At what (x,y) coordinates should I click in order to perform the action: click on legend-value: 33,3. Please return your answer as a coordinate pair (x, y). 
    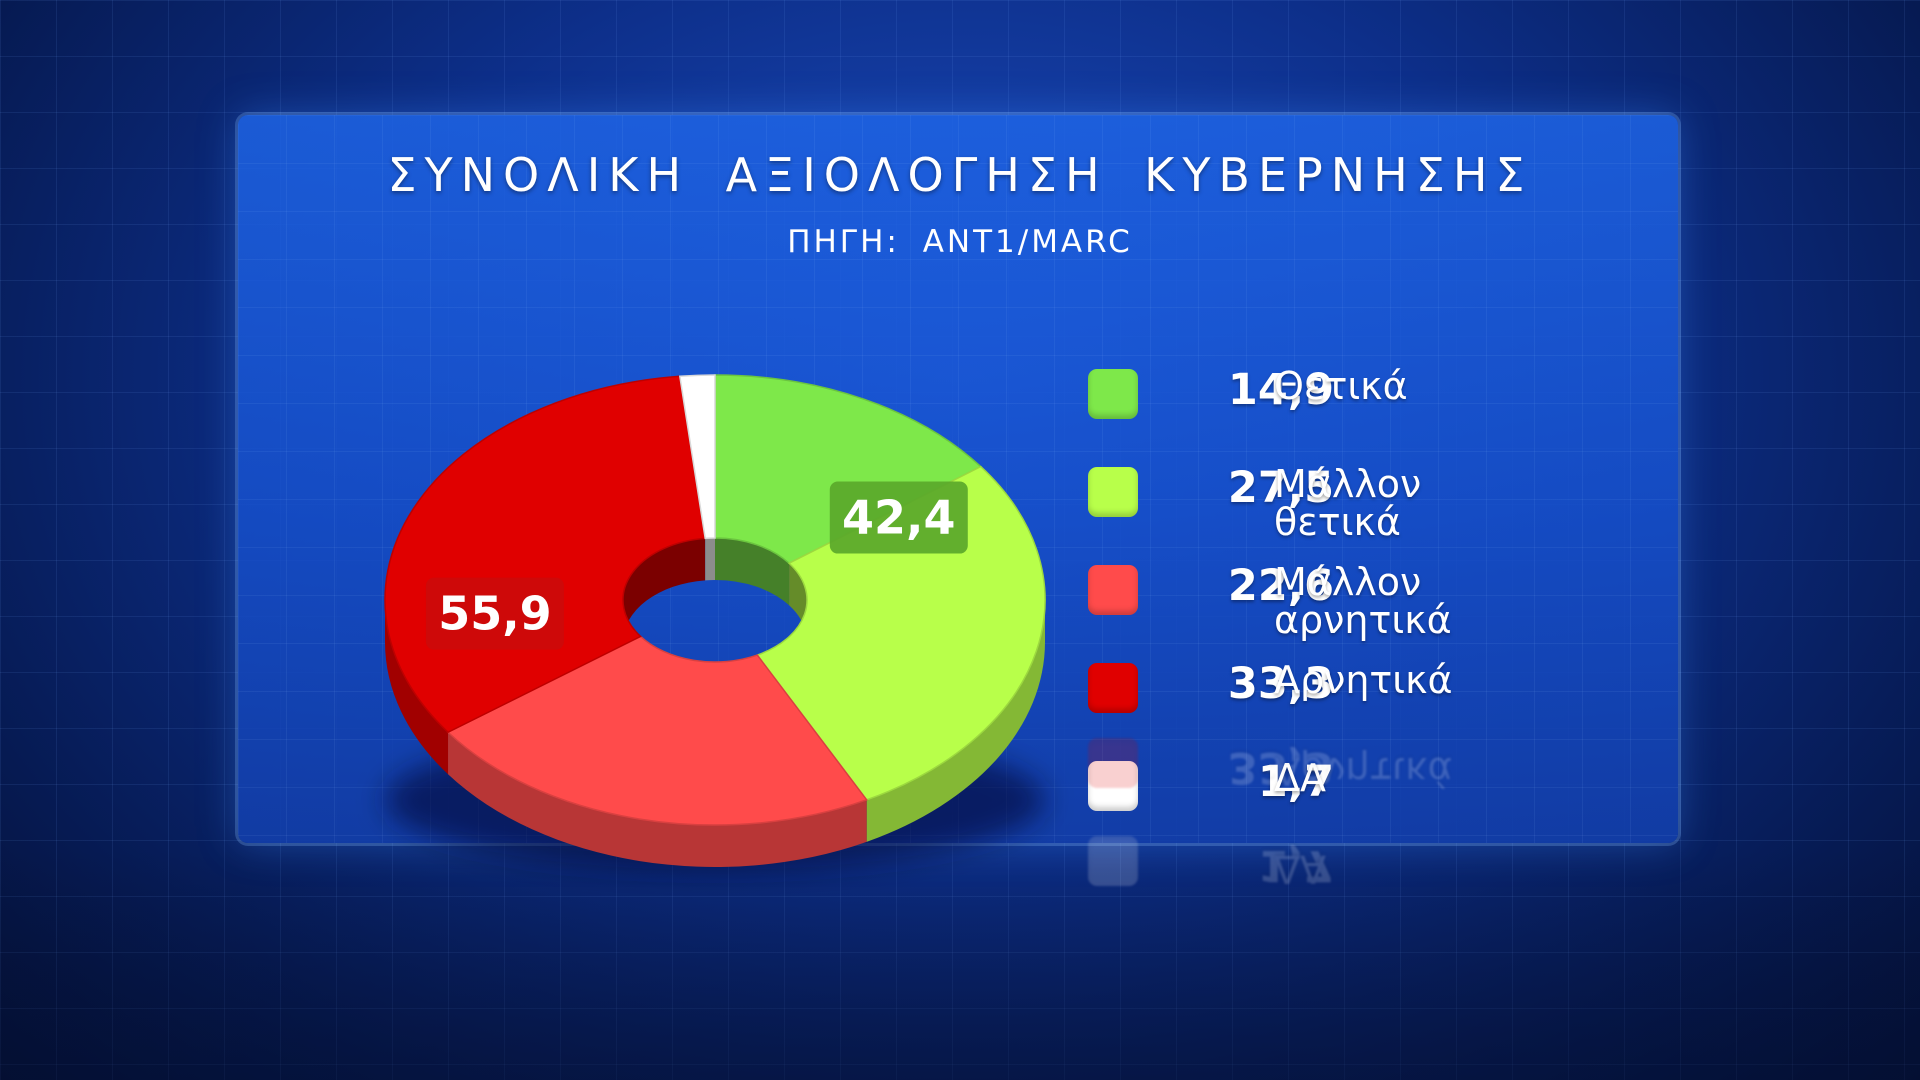
    Looking at the image, I should click on (1280, 684).